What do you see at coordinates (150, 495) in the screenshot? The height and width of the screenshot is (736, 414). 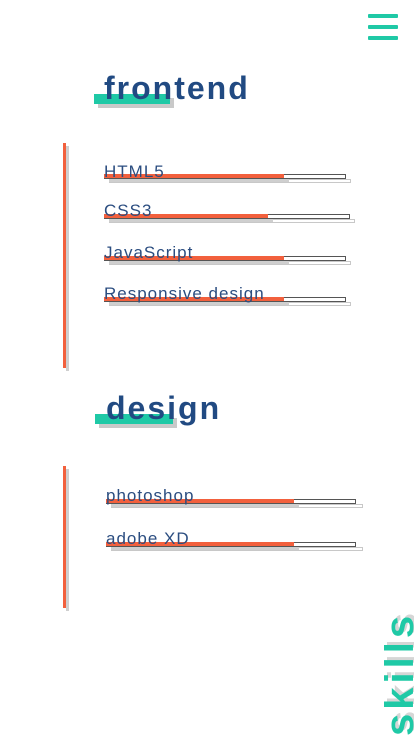 I see `skill-label: photoshop` at bounding box center [150, 495].